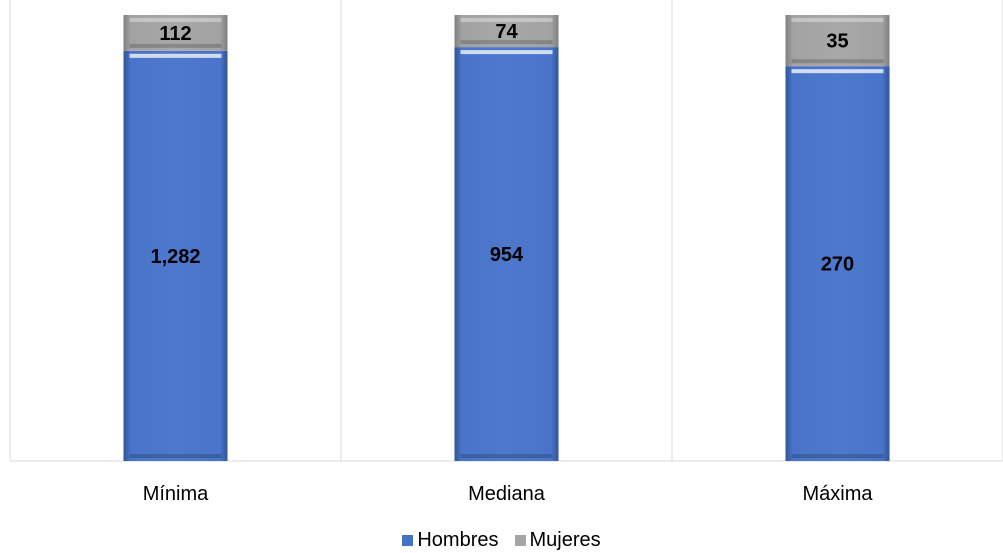  What do you see at coordinates (507, 494) in the screenshot?
I see `x-tick-label: Mediana` at bounding box center [507, 494].